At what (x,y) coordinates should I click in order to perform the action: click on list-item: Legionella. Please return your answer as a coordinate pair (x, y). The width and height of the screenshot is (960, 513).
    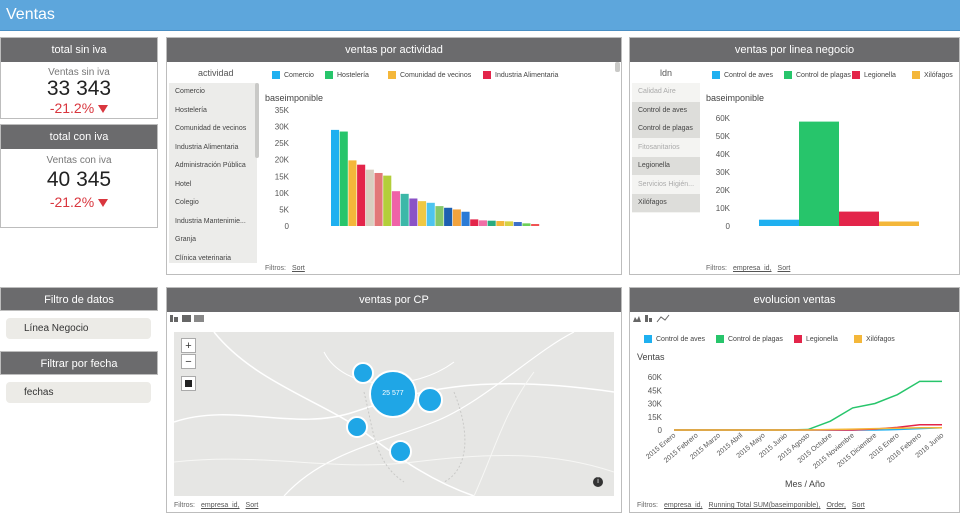
    Looking at the image, I should click on (666, 166).